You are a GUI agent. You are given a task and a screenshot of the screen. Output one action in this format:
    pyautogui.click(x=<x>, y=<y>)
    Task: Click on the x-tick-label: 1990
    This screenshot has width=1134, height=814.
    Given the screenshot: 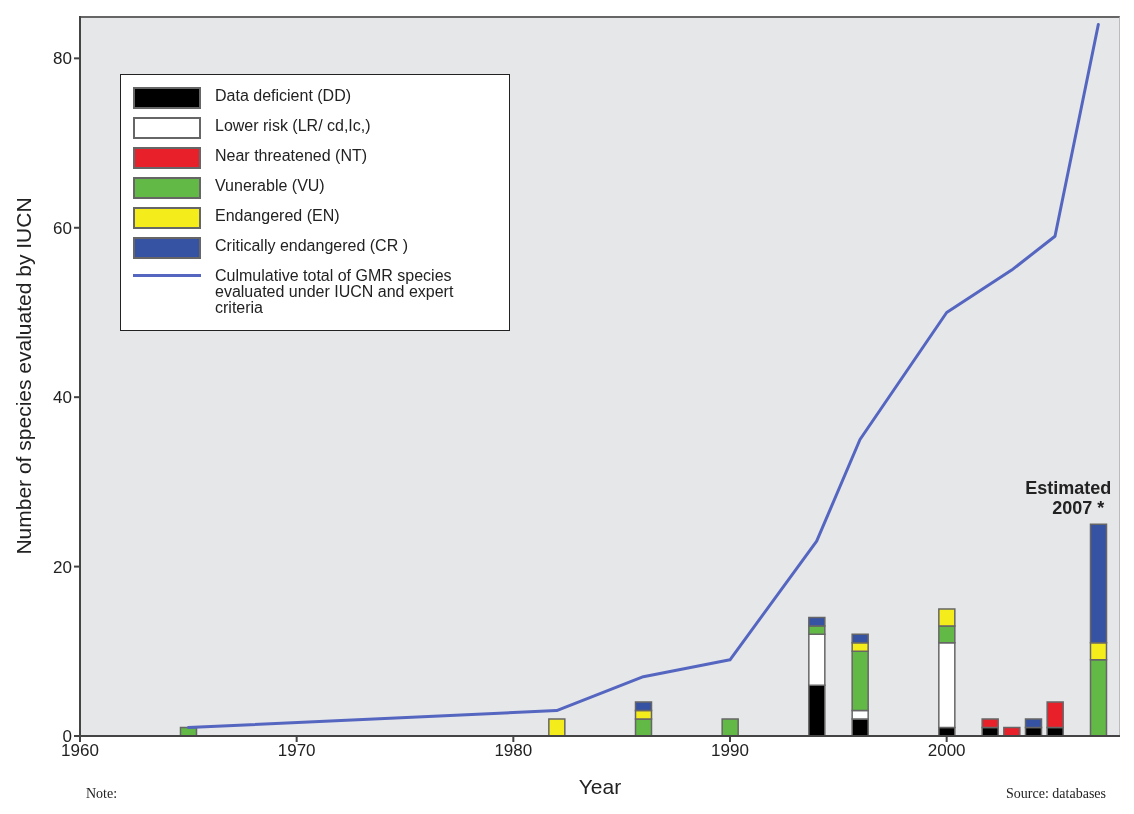 What is the action you would take?
    pyautogui.click(x=730, y=751)
    